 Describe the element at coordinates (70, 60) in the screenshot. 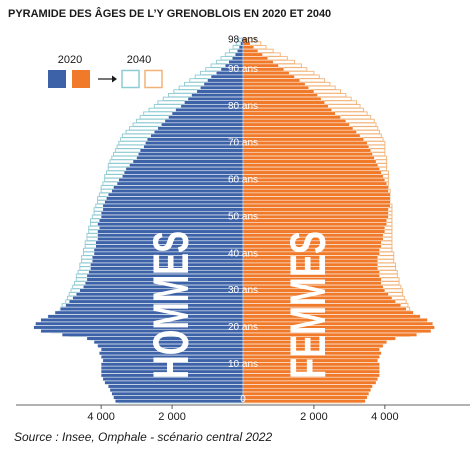

I see `legend-label: 2020` at that location.